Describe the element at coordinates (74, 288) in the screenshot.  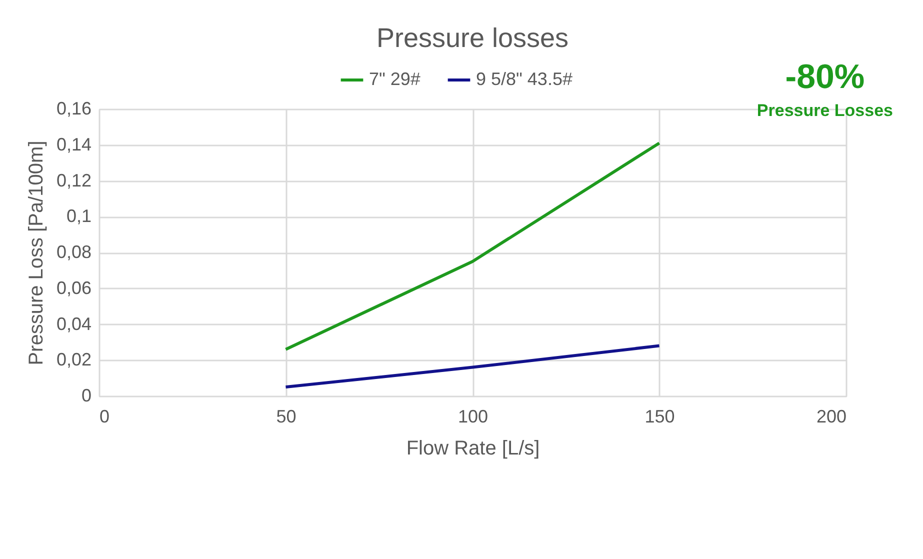
I see `y-tick-label: 0,06` at that location.